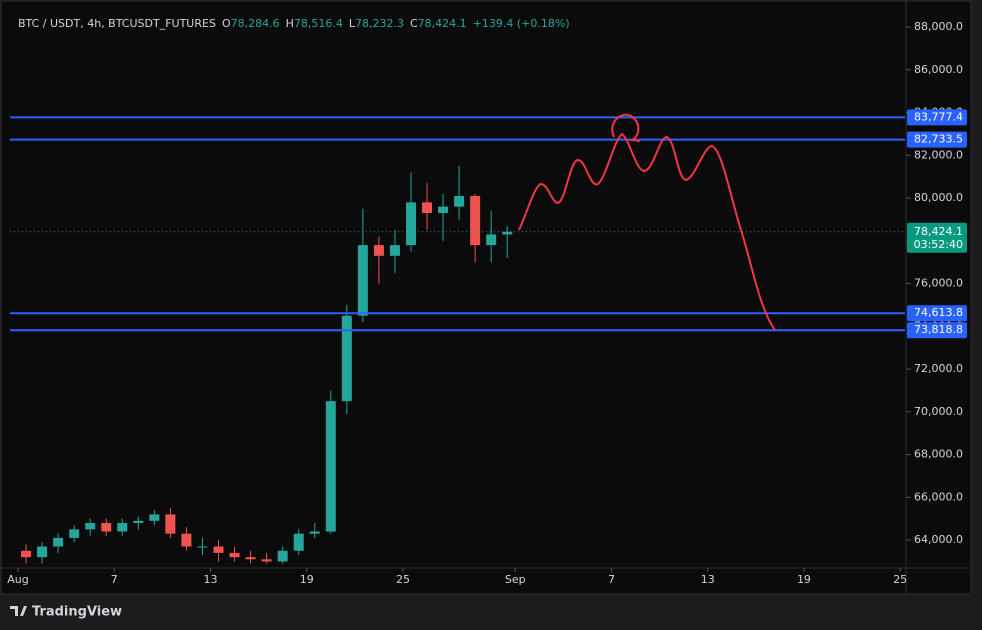 Image resolution: width=982 pixels, height=630 pixels. Describe the element at coordinates (938, 539) in the screenshot. I see `y-tick-label: 64,000.0` at that location.